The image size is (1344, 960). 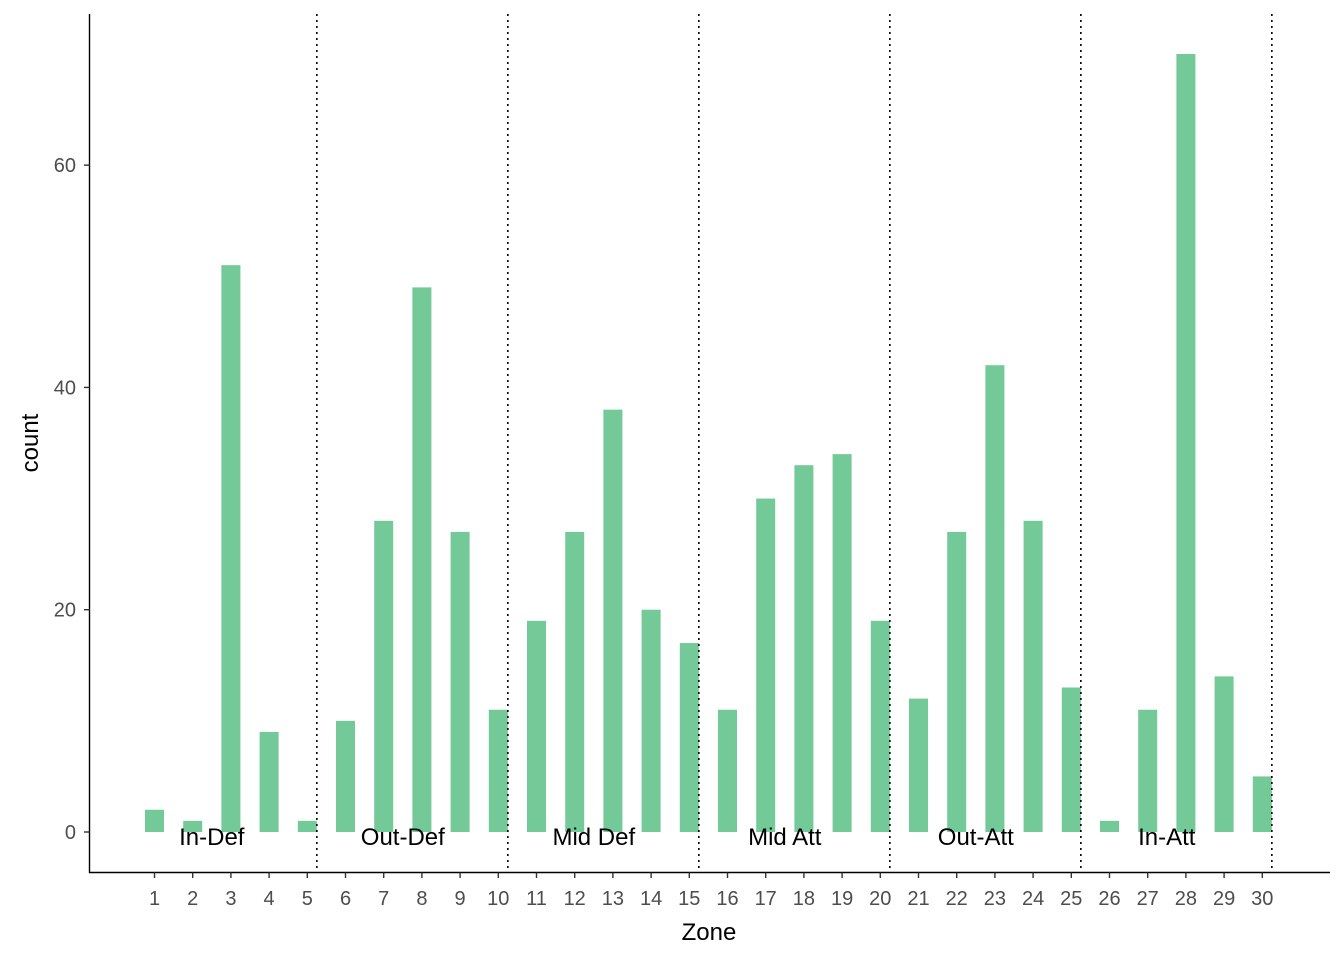 I want to click on region-label-1: In-Def, so click(x=212, y=837).